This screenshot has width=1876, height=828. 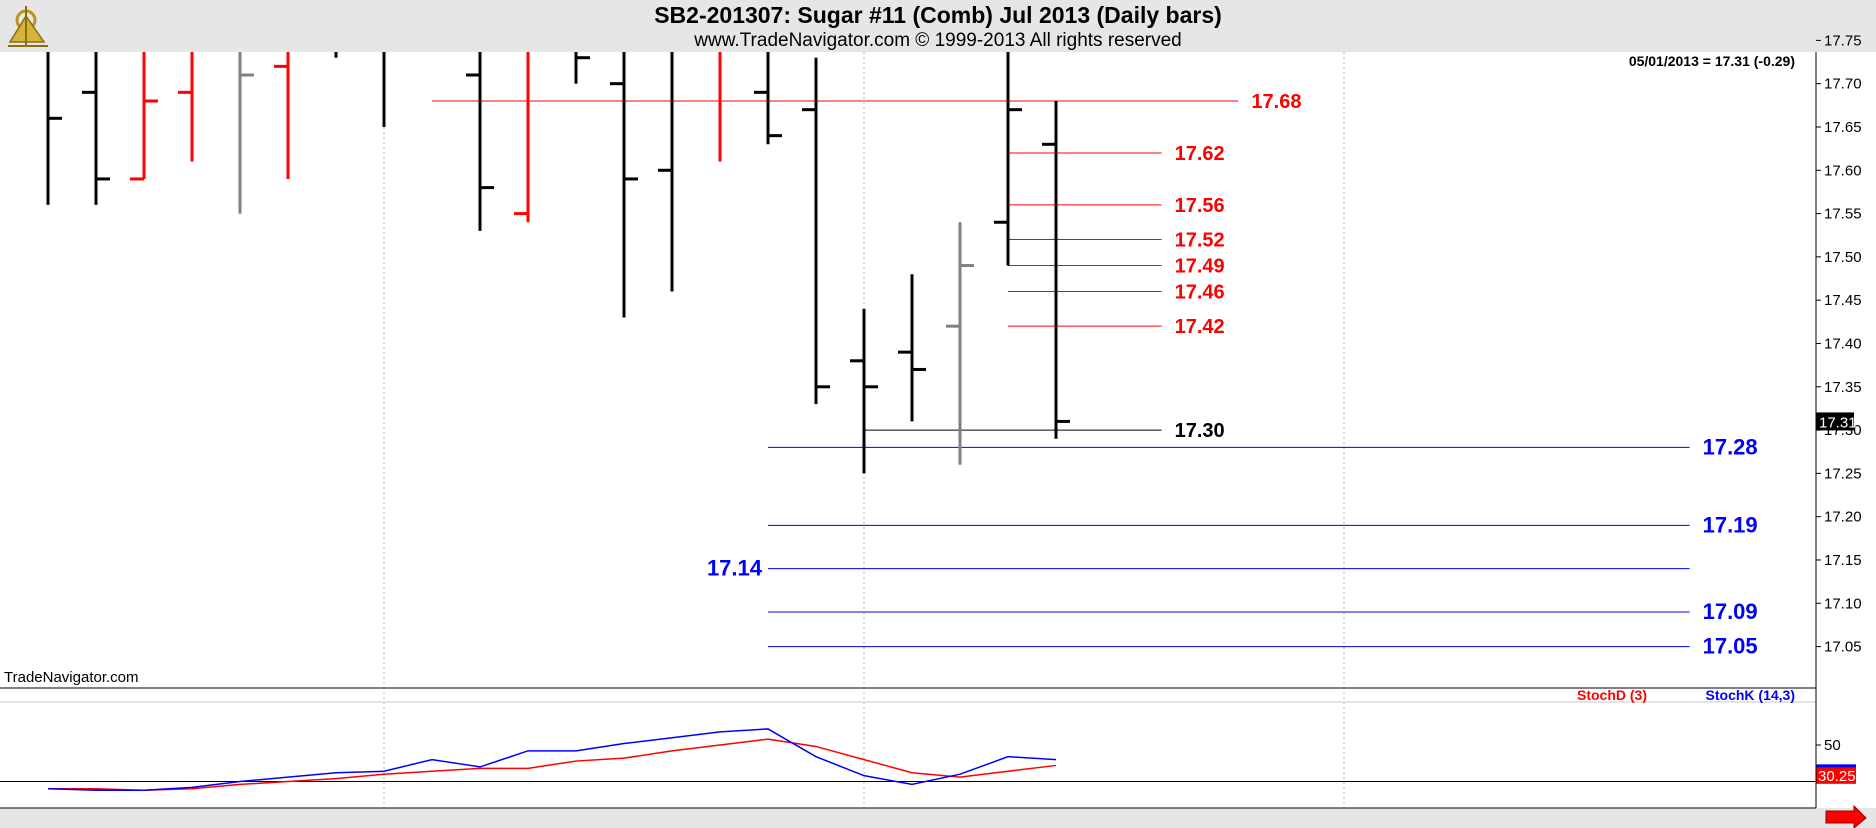 What do you see at coordinates (1730, 446) in the screenshot?
I see `level-label: 17.28` at bounding box center [1730, 446].